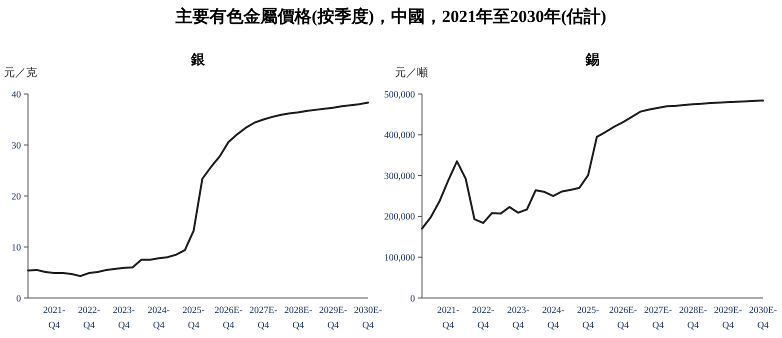 The width and height of the screenshot is (782, 338). Describe the element at coordinates (400, 217) in the screenshot. I see `y-tick-label: 200,000` at that location.